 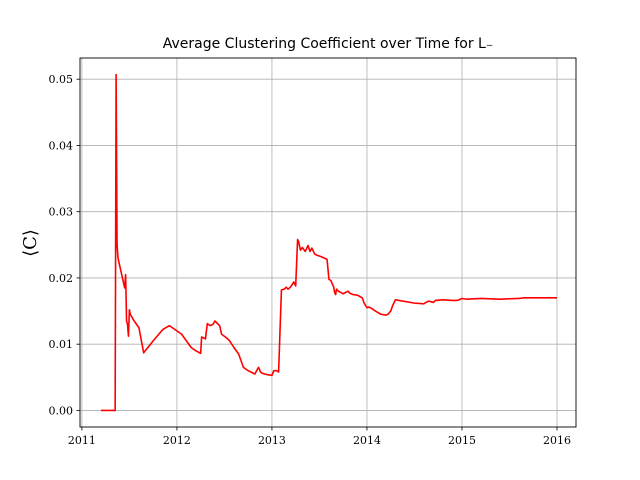 What do you see at coordinates (272, 440) in the screenshot?
I see `x-tick-label: 2013` at bounding box center [272, 440].